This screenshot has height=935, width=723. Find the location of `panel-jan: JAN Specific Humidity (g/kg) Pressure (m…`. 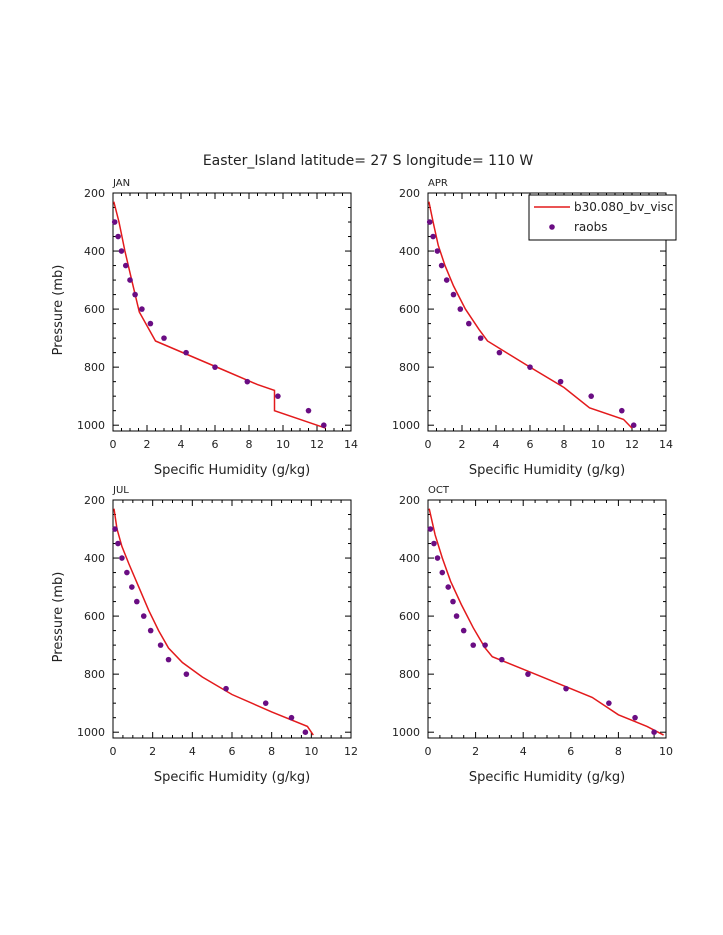

panel-jan: JAN Specific Humidity (g/kg) Pressure (m… is located at coordinates (204, 328).